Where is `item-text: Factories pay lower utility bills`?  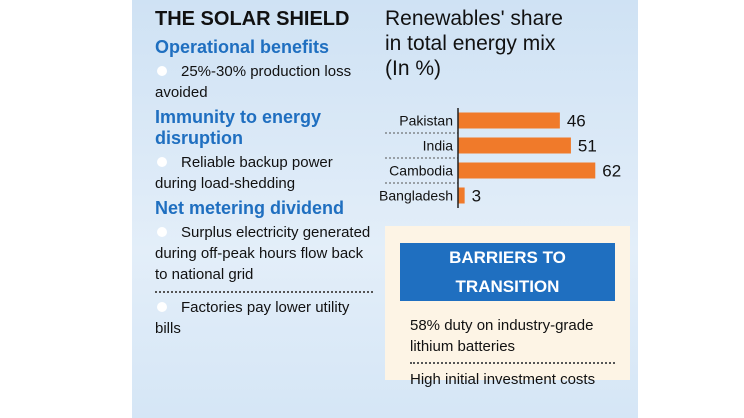
item-text: Factories pay lower utility bills is located at coordinates (252, 318).